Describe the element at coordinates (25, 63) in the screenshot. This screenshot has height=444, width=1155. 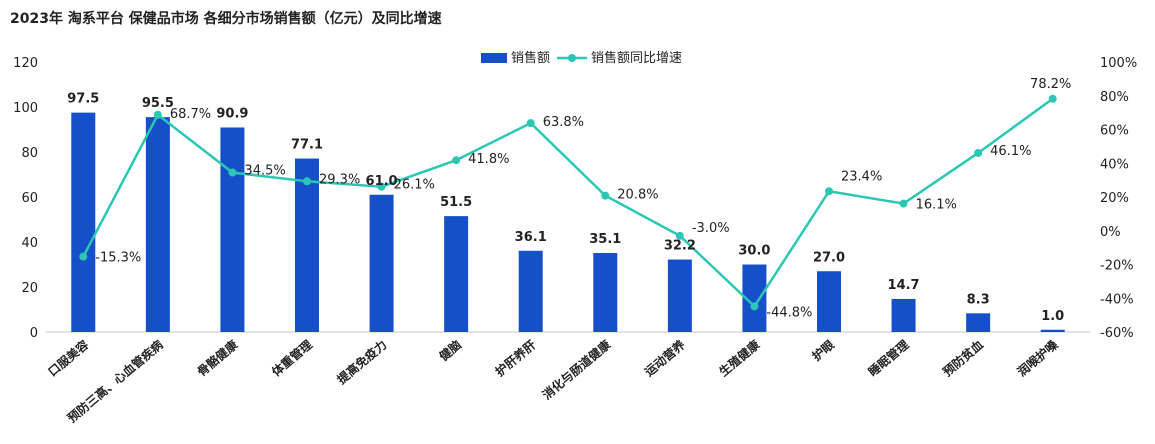
I see `y-left-tick-label: 120` at that location.